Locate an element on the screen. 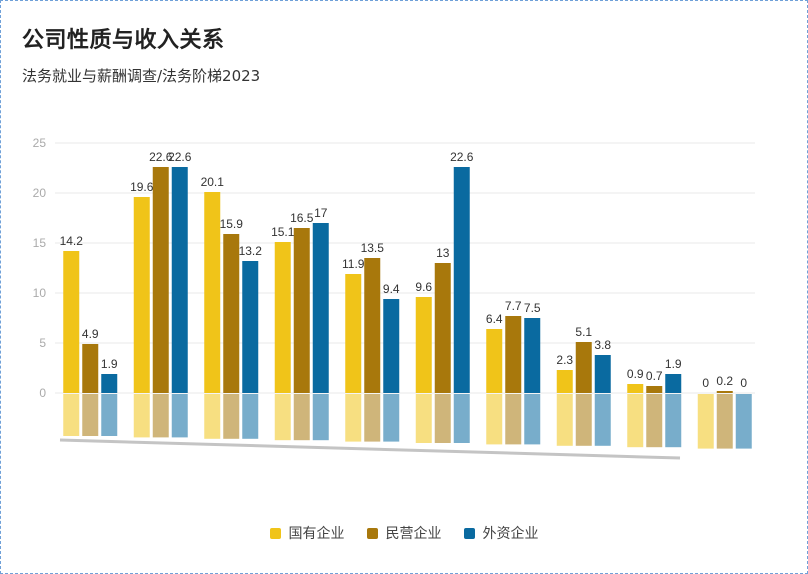  chart-subtitle: 法务就业与薪酬调查/法务阶梯2023 is located at coordinates (141, 76).